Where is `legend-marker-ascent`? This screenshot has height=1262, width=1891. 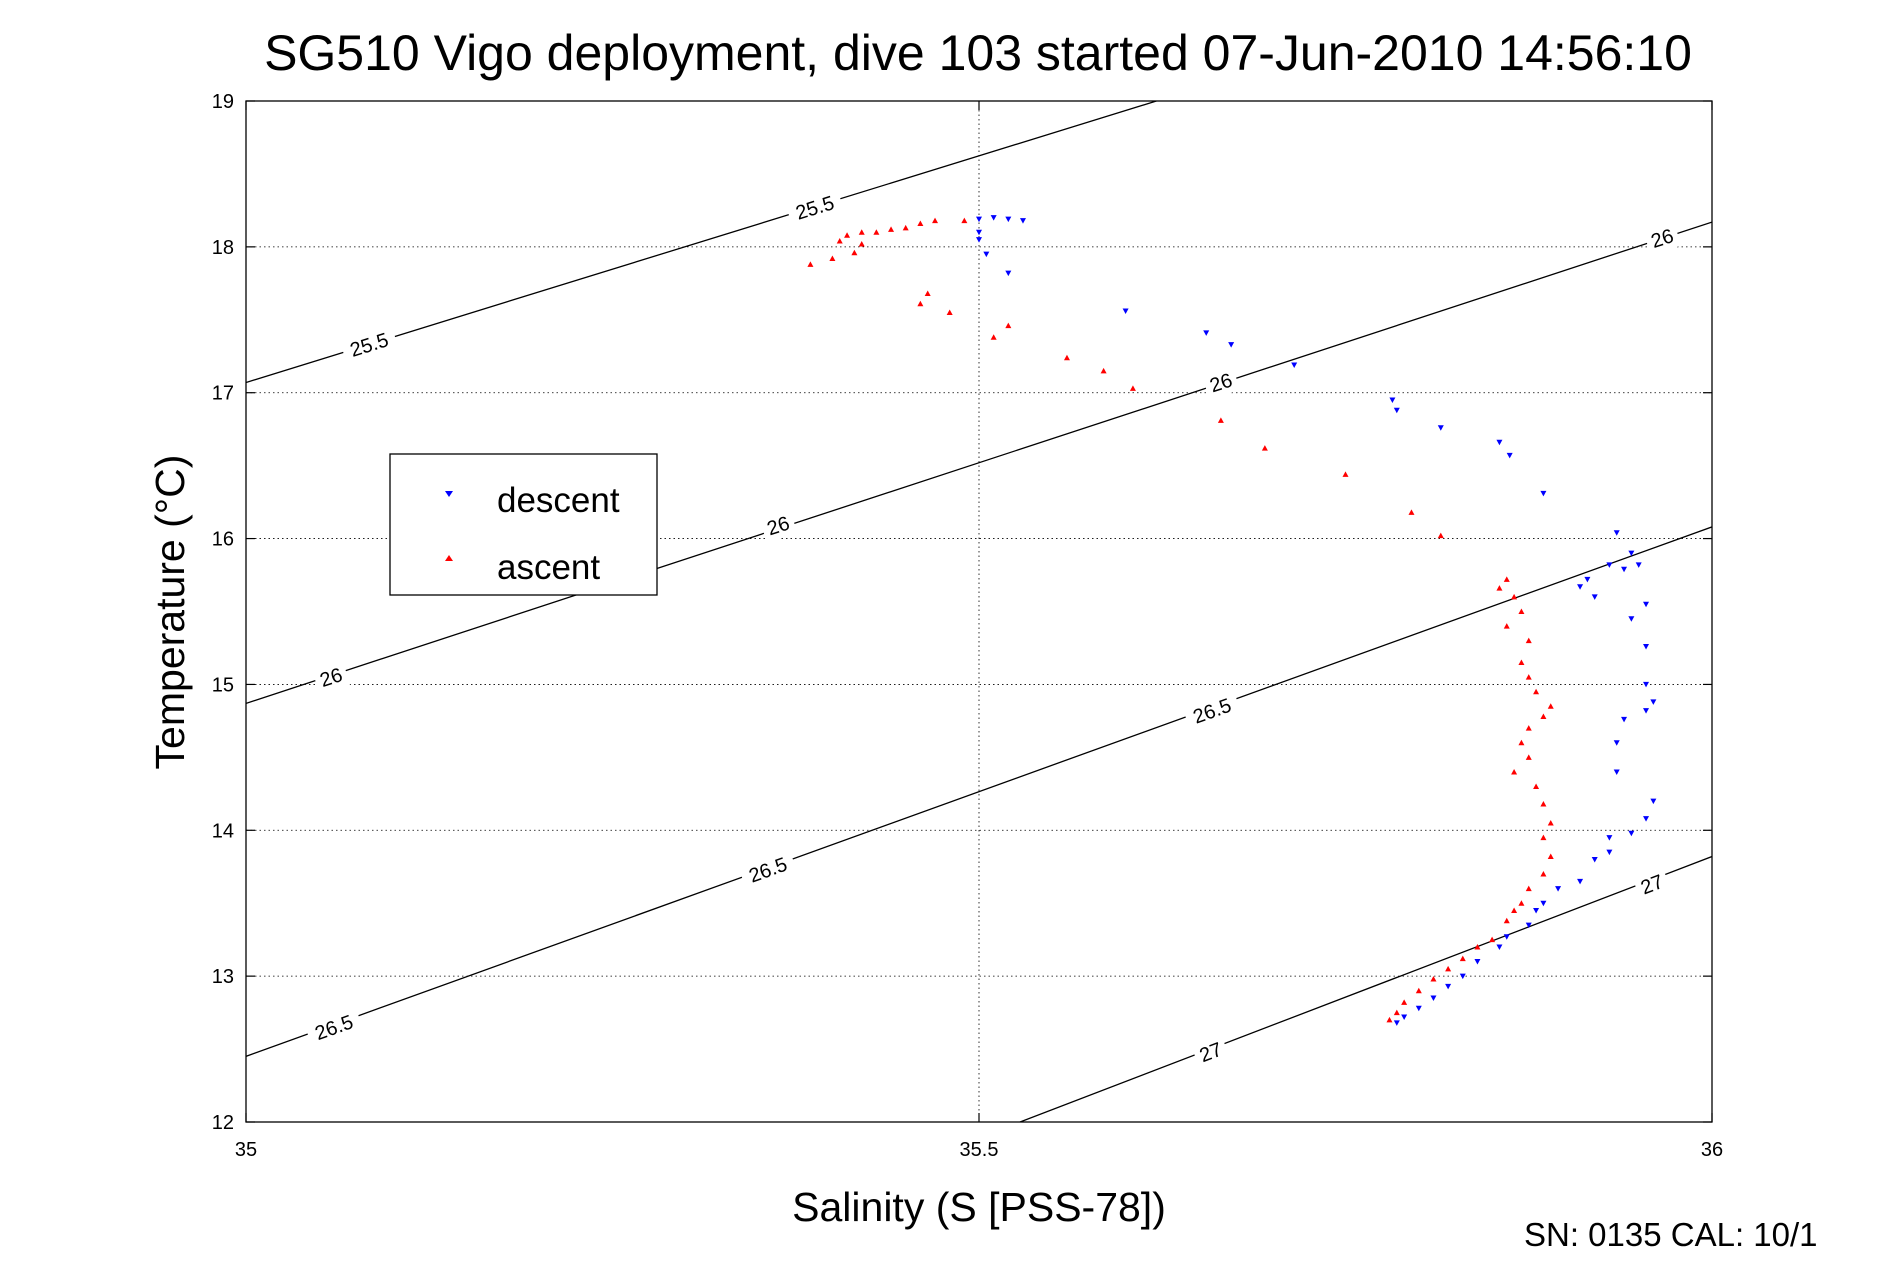
legend-marker-ascent is located at coordinates (449, 558).